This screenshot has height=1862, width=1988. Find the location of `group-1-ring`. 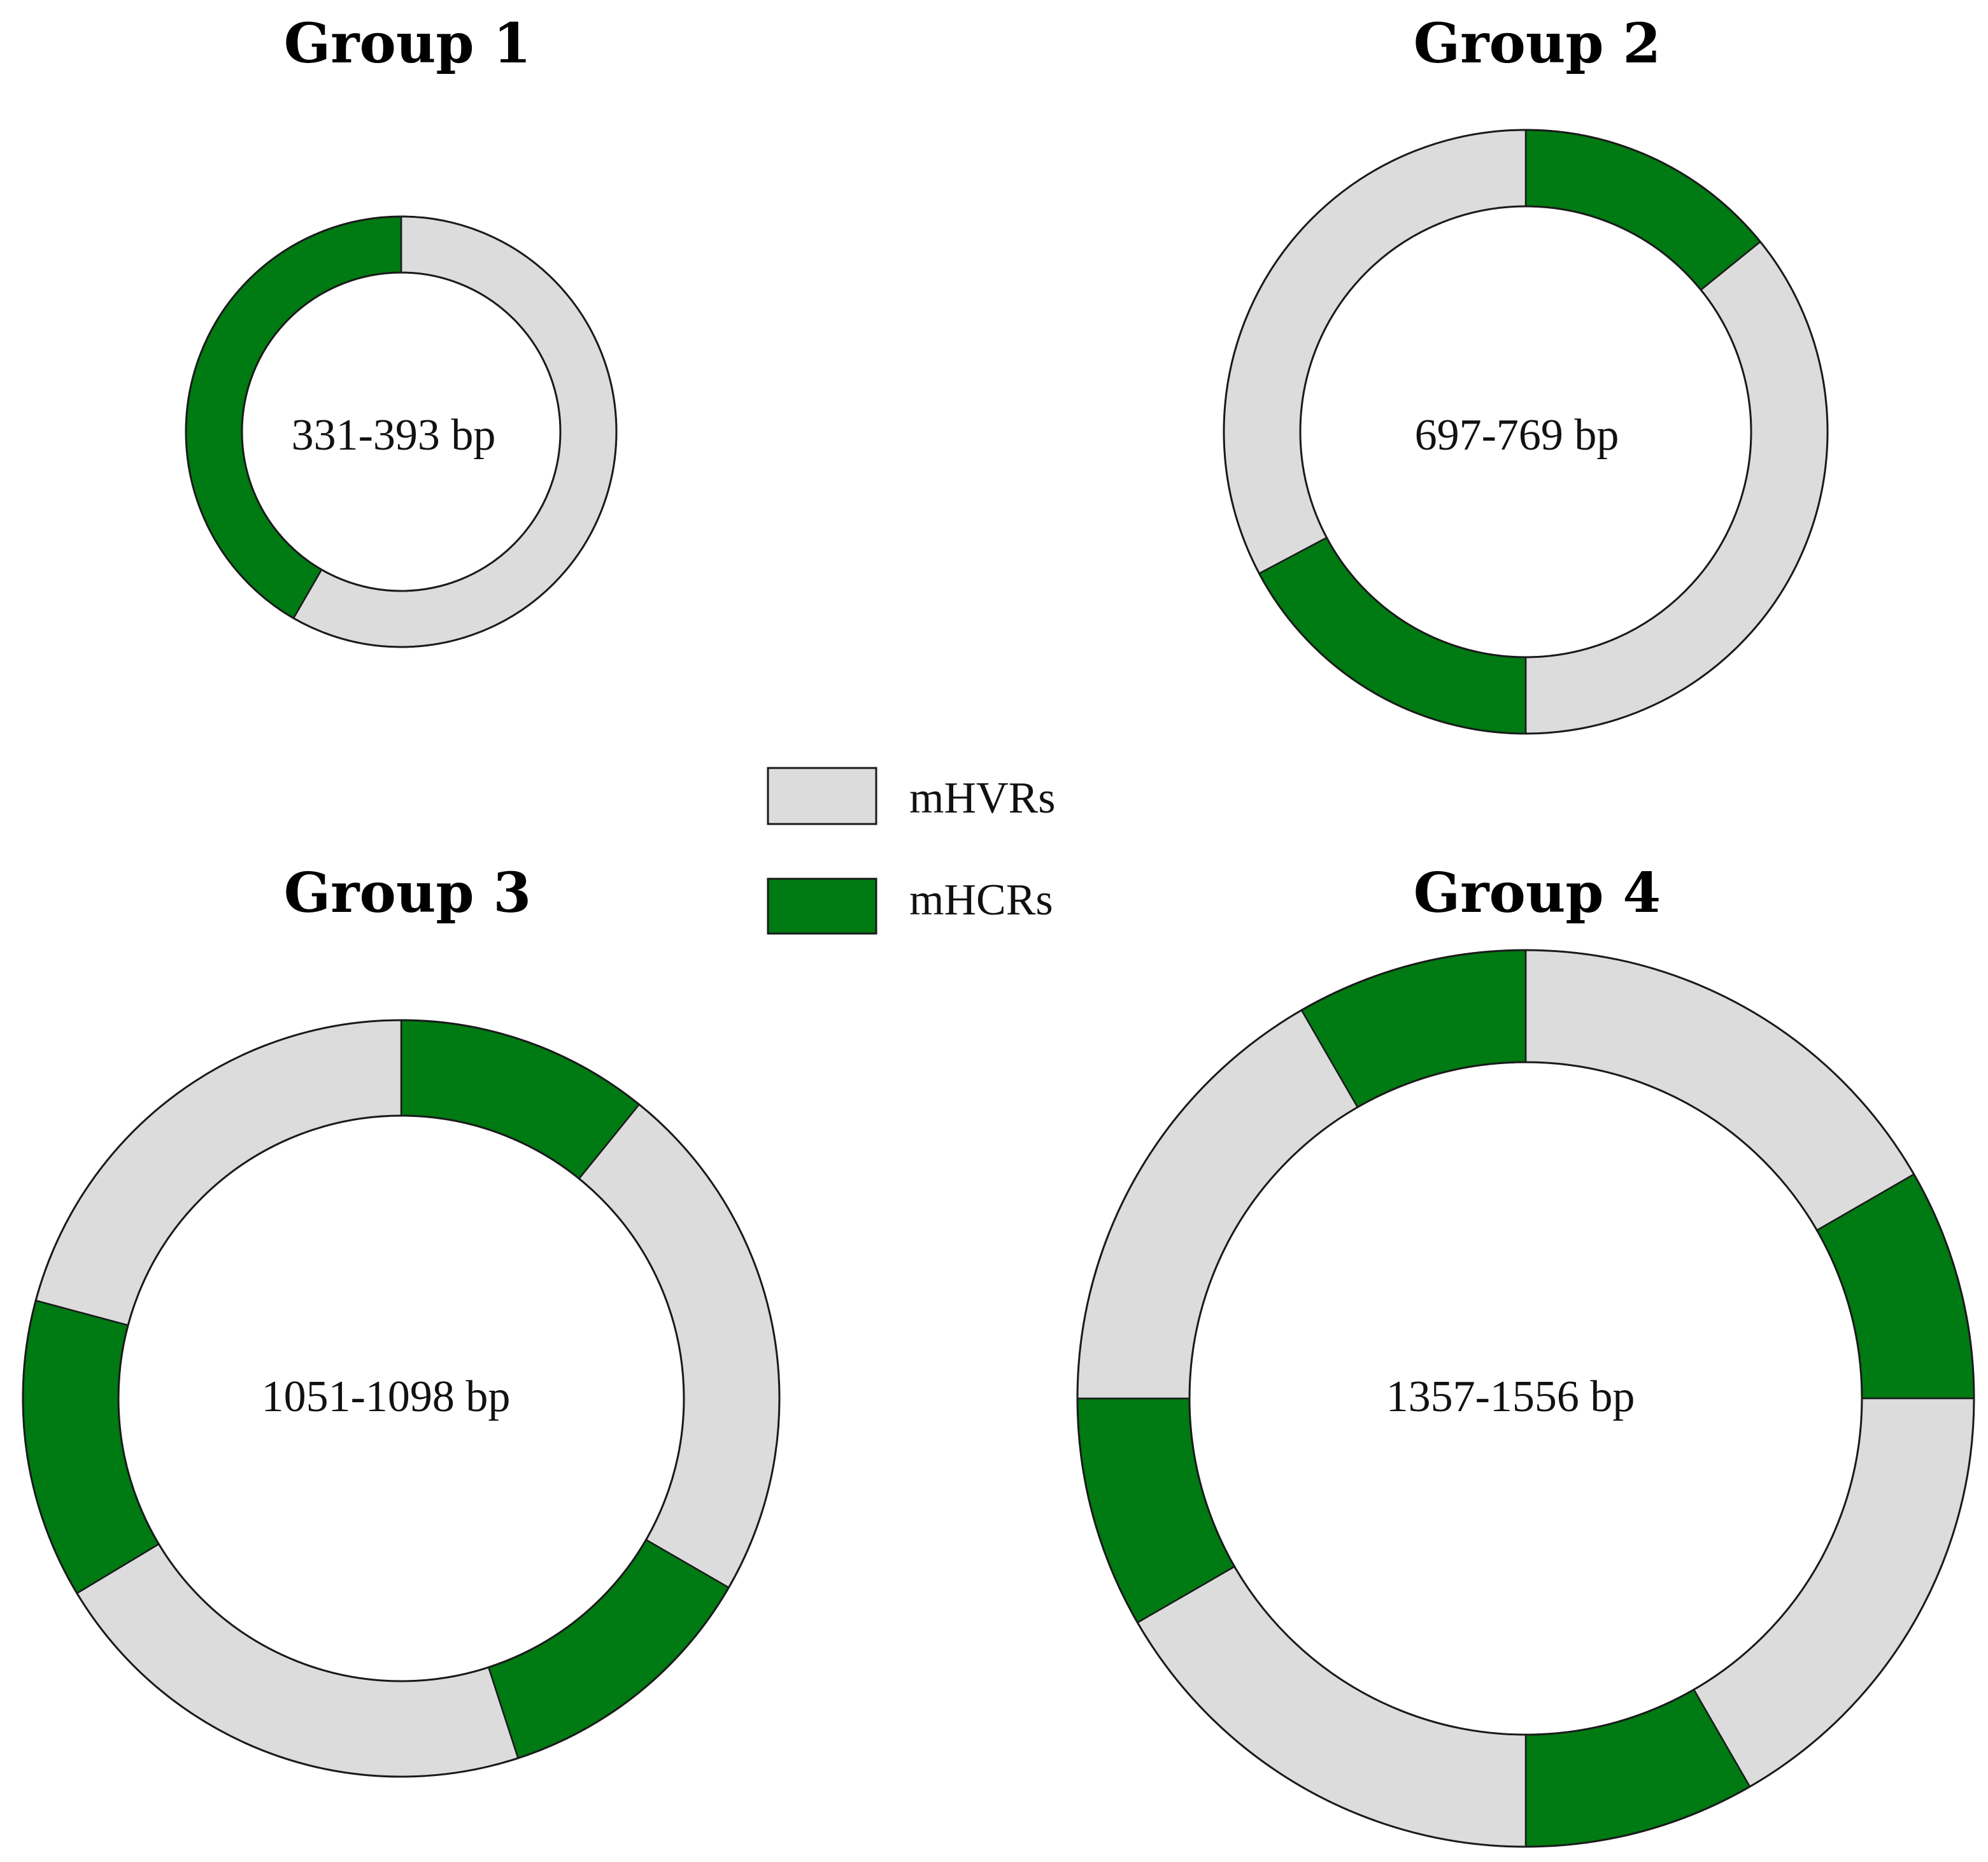

group-1-ring is located at coordinates (401, 431).